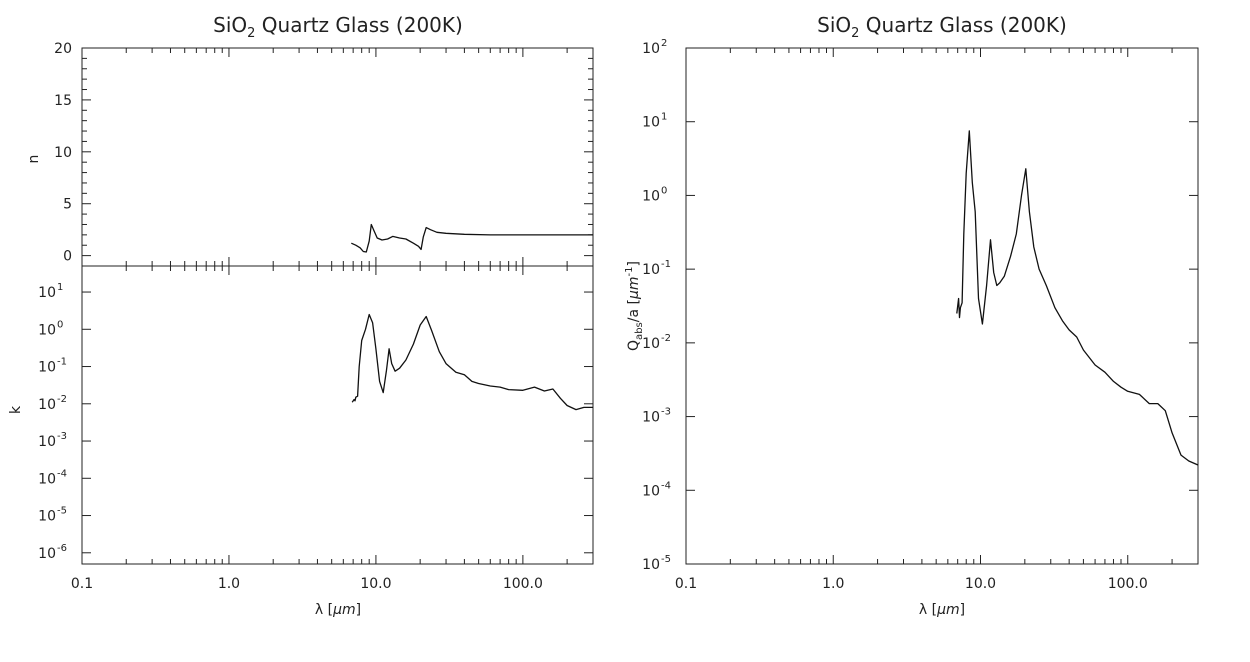 Image resolution: width=1250 pixels, height=662 pixels. I want to click on y-tick-exponent: 2, so click(664, 43).